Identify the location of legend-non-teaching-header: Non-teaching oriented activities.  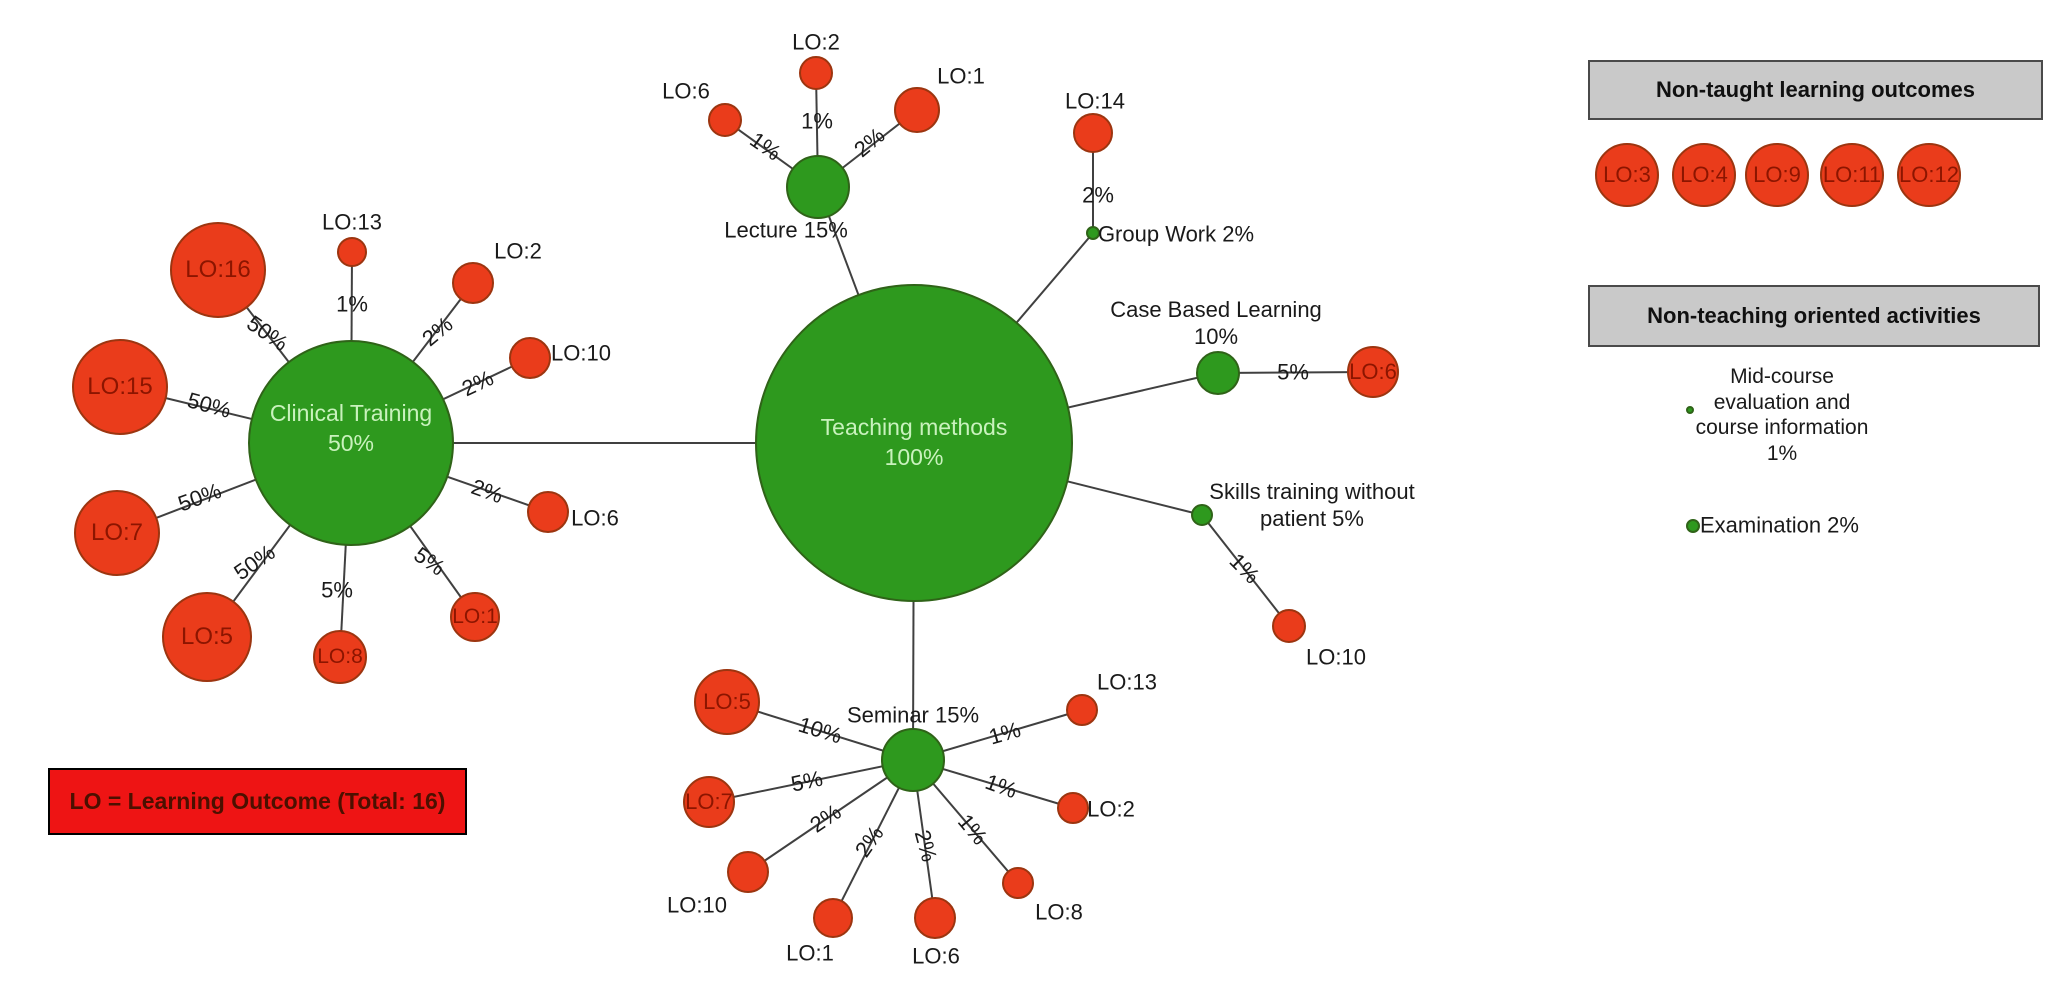
(1814, 316).